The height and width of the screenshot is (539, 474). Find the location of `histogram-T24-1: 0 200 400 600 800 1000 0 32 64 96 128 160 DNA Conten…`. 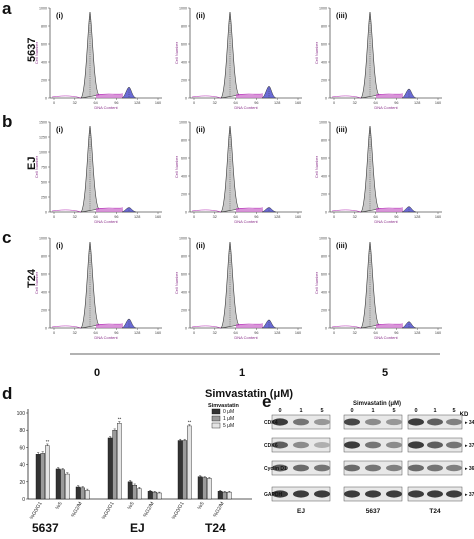

histogram-T24-1: 0 200 400 600 800 1000 0 32 64 96 128 160 DNA Conten… is located at coordinates (238, 288).